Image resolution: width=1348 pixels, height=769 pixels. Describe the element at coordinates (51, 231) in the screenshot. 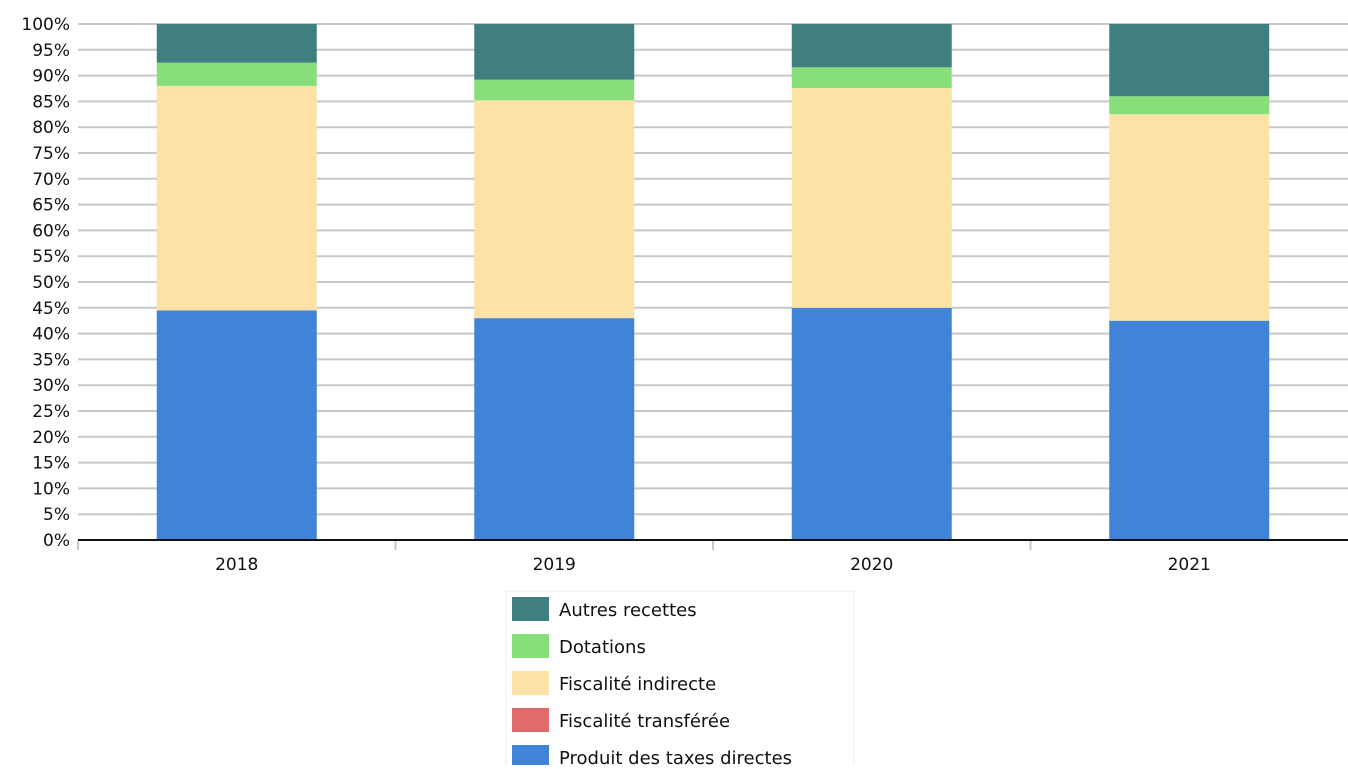

I see `y-tick-label: 60%` at that location.